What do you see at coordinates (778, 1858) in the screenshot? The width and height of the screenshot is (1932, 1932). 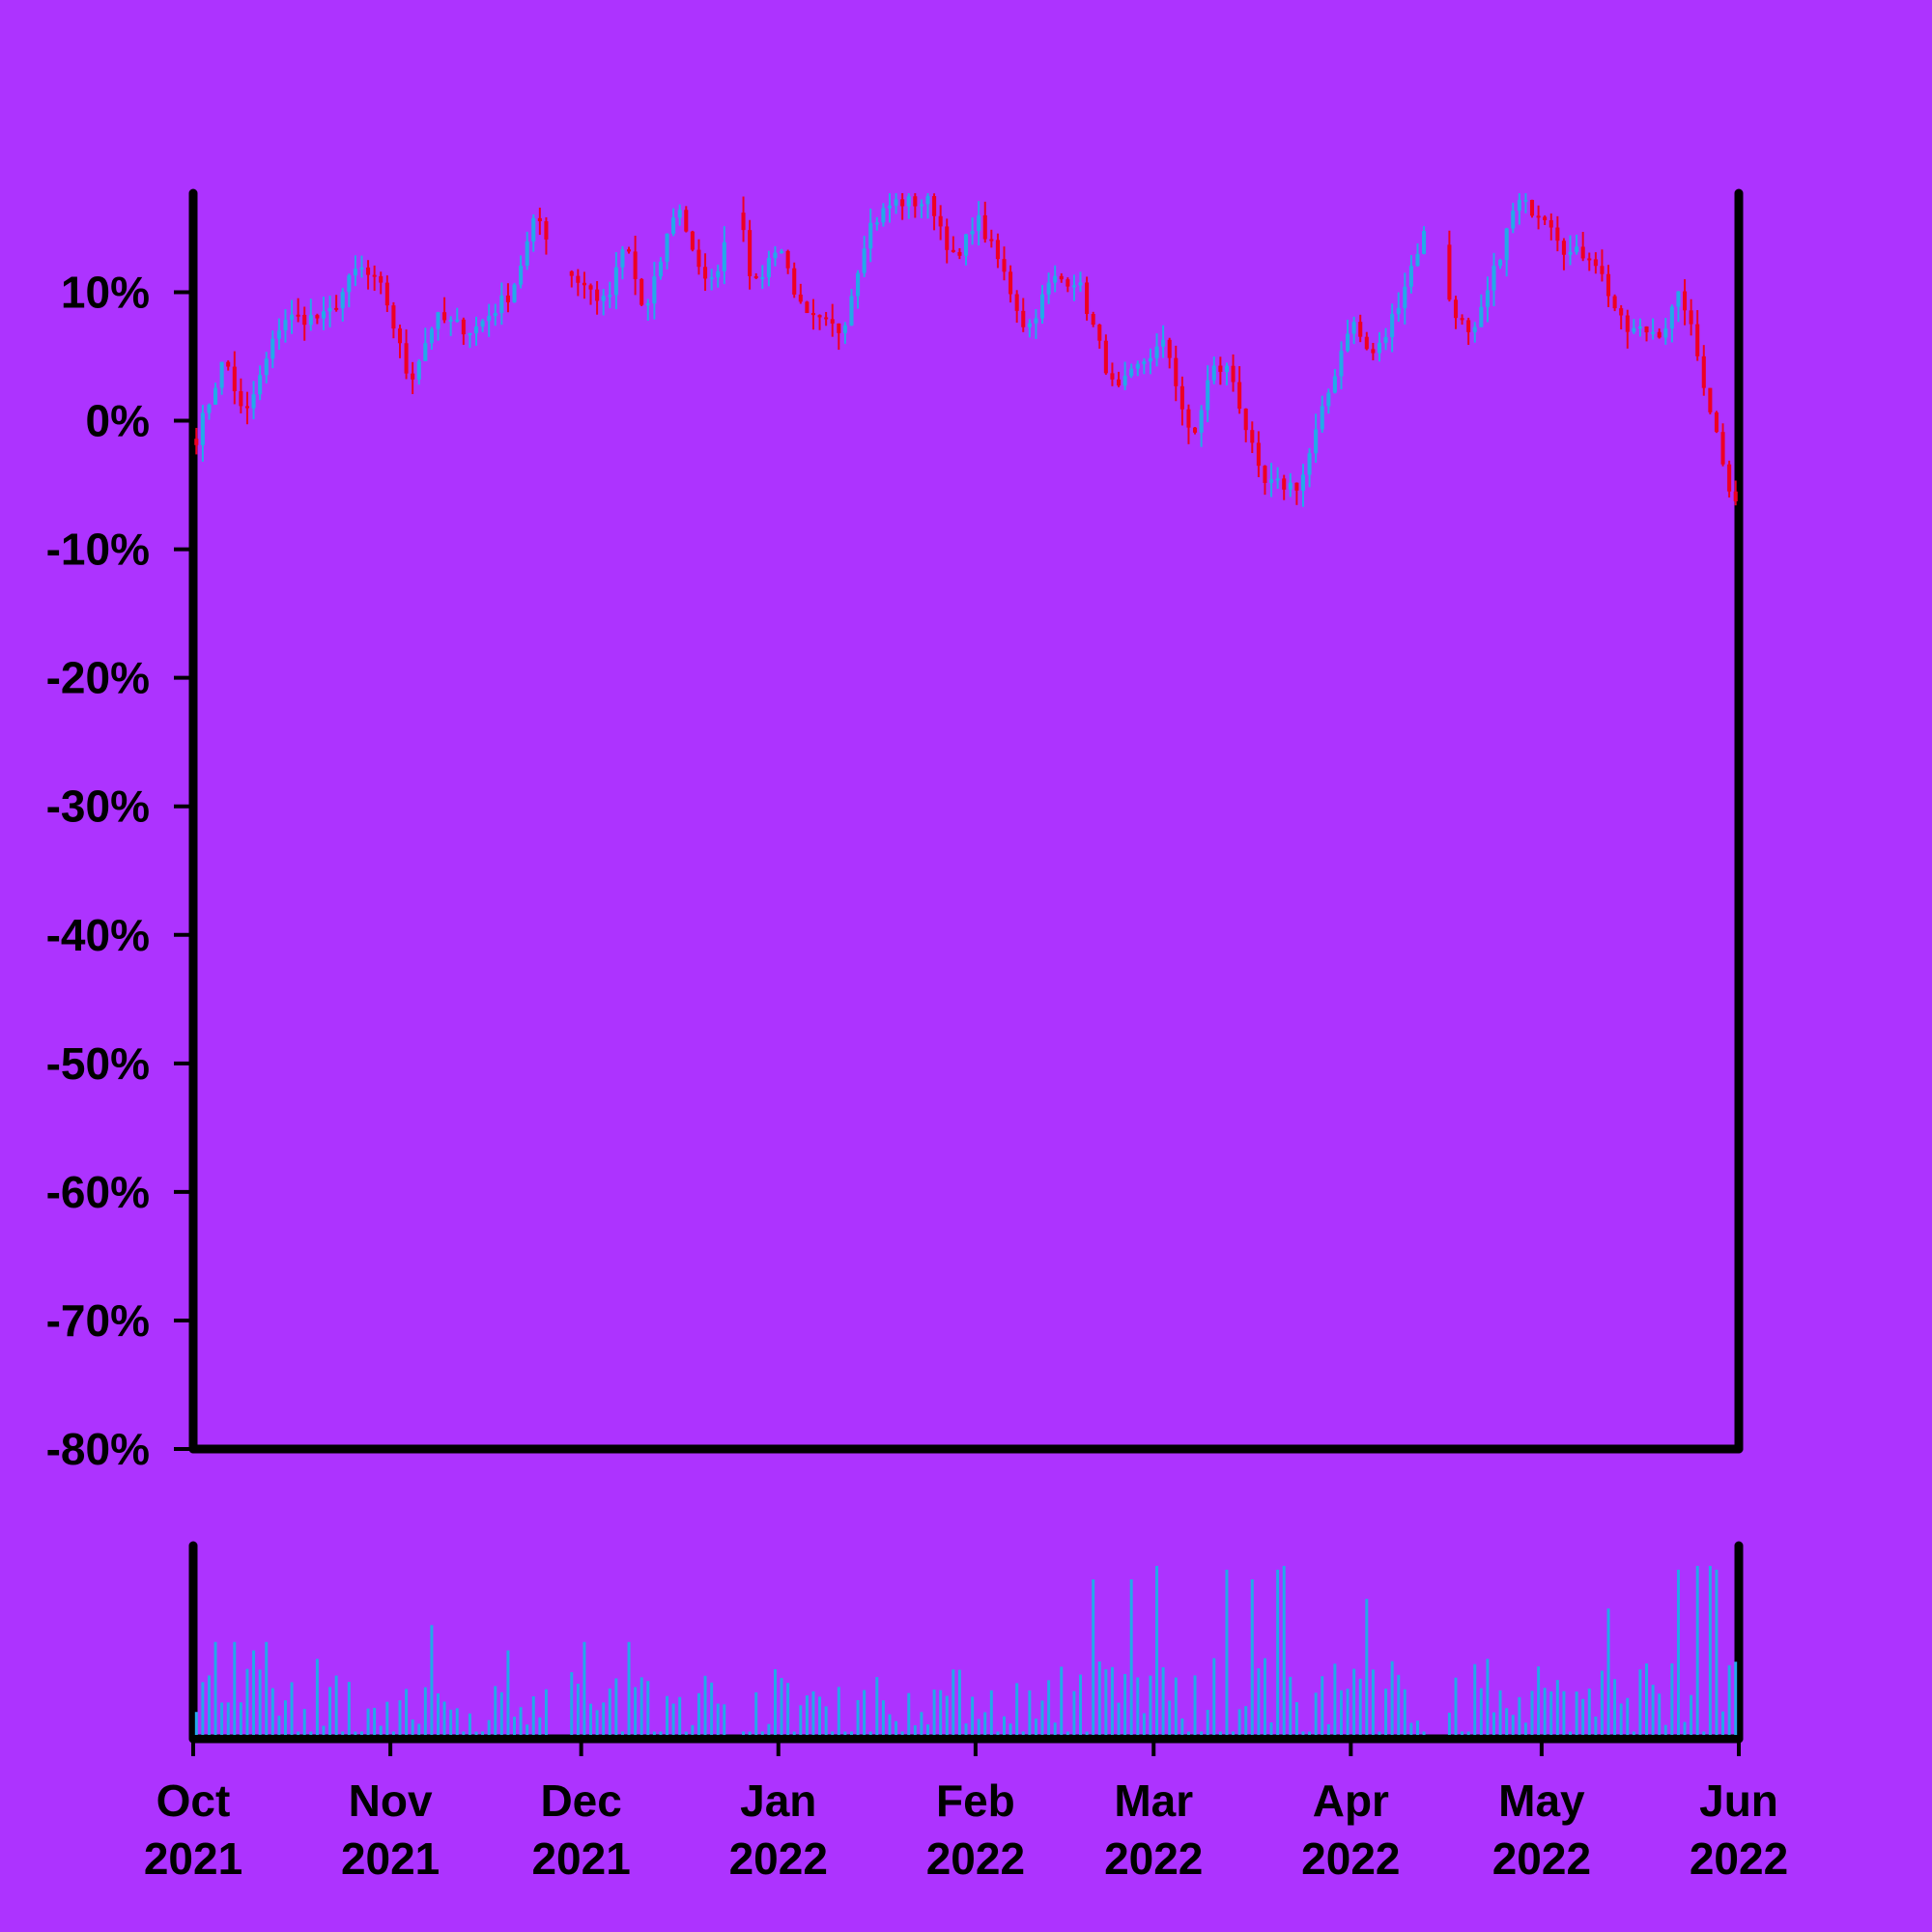 I see `x-tick-year: 2022` at bounding box center [778, 1858].